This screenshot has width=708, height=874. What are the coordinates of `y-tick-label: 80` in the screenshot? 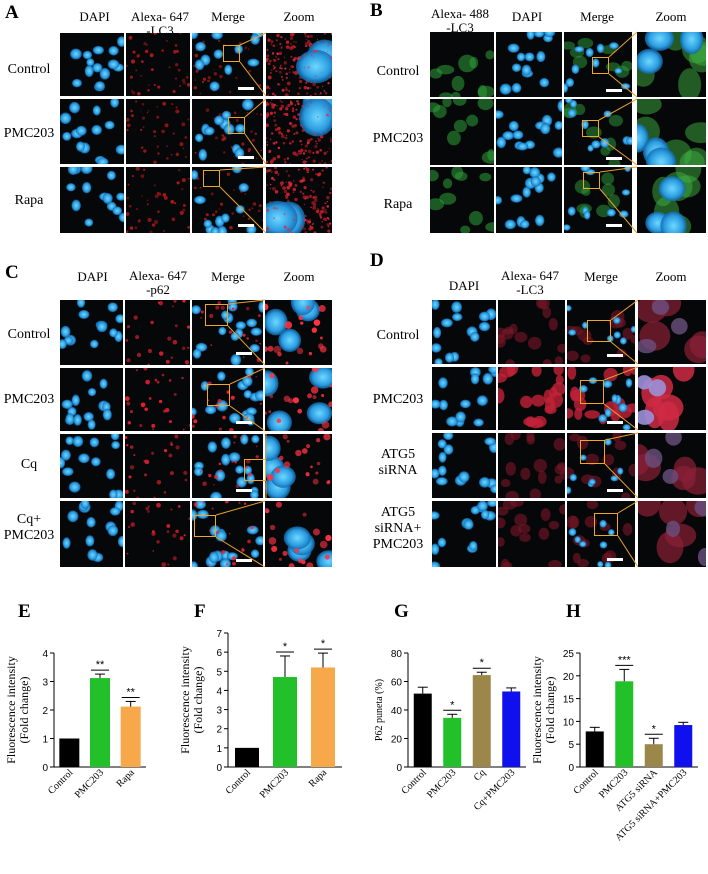 It's located at (397, 654).